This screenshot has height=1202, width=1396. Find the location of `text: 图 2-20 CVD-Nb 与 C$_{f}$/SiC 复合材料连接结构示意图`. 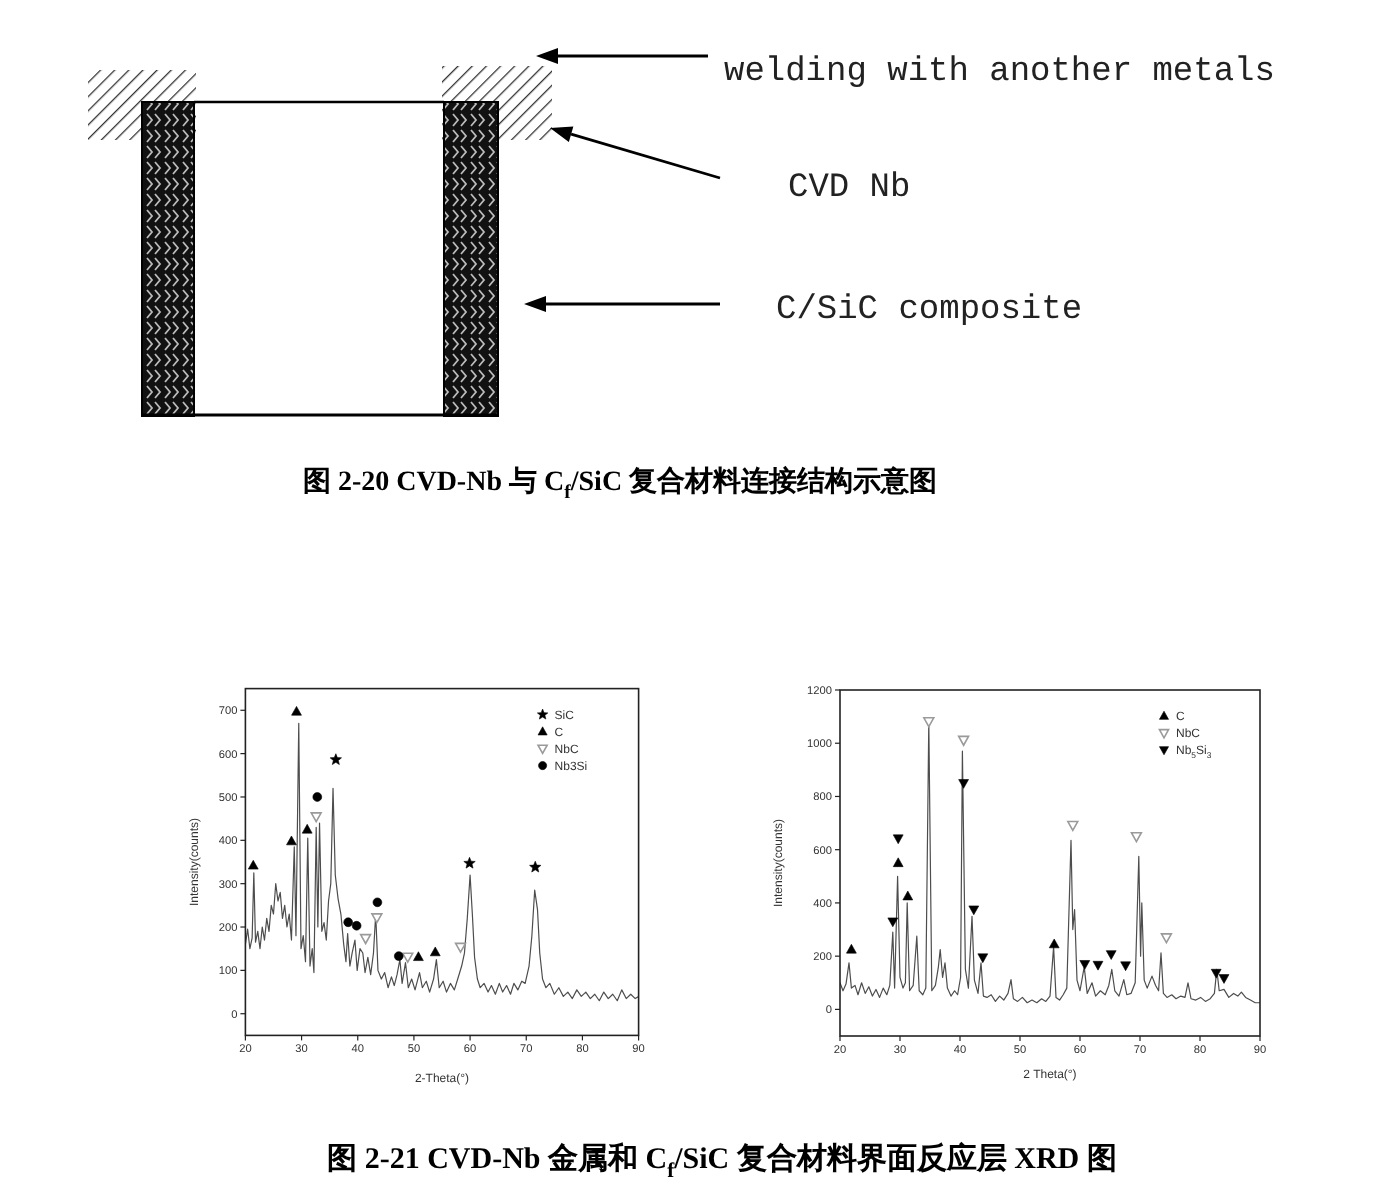

text: 图 2-20 CVD-Nb 与 C$_{f}$/SiC 复合材料连接结构示意图 is located at coordinates (620, 484).